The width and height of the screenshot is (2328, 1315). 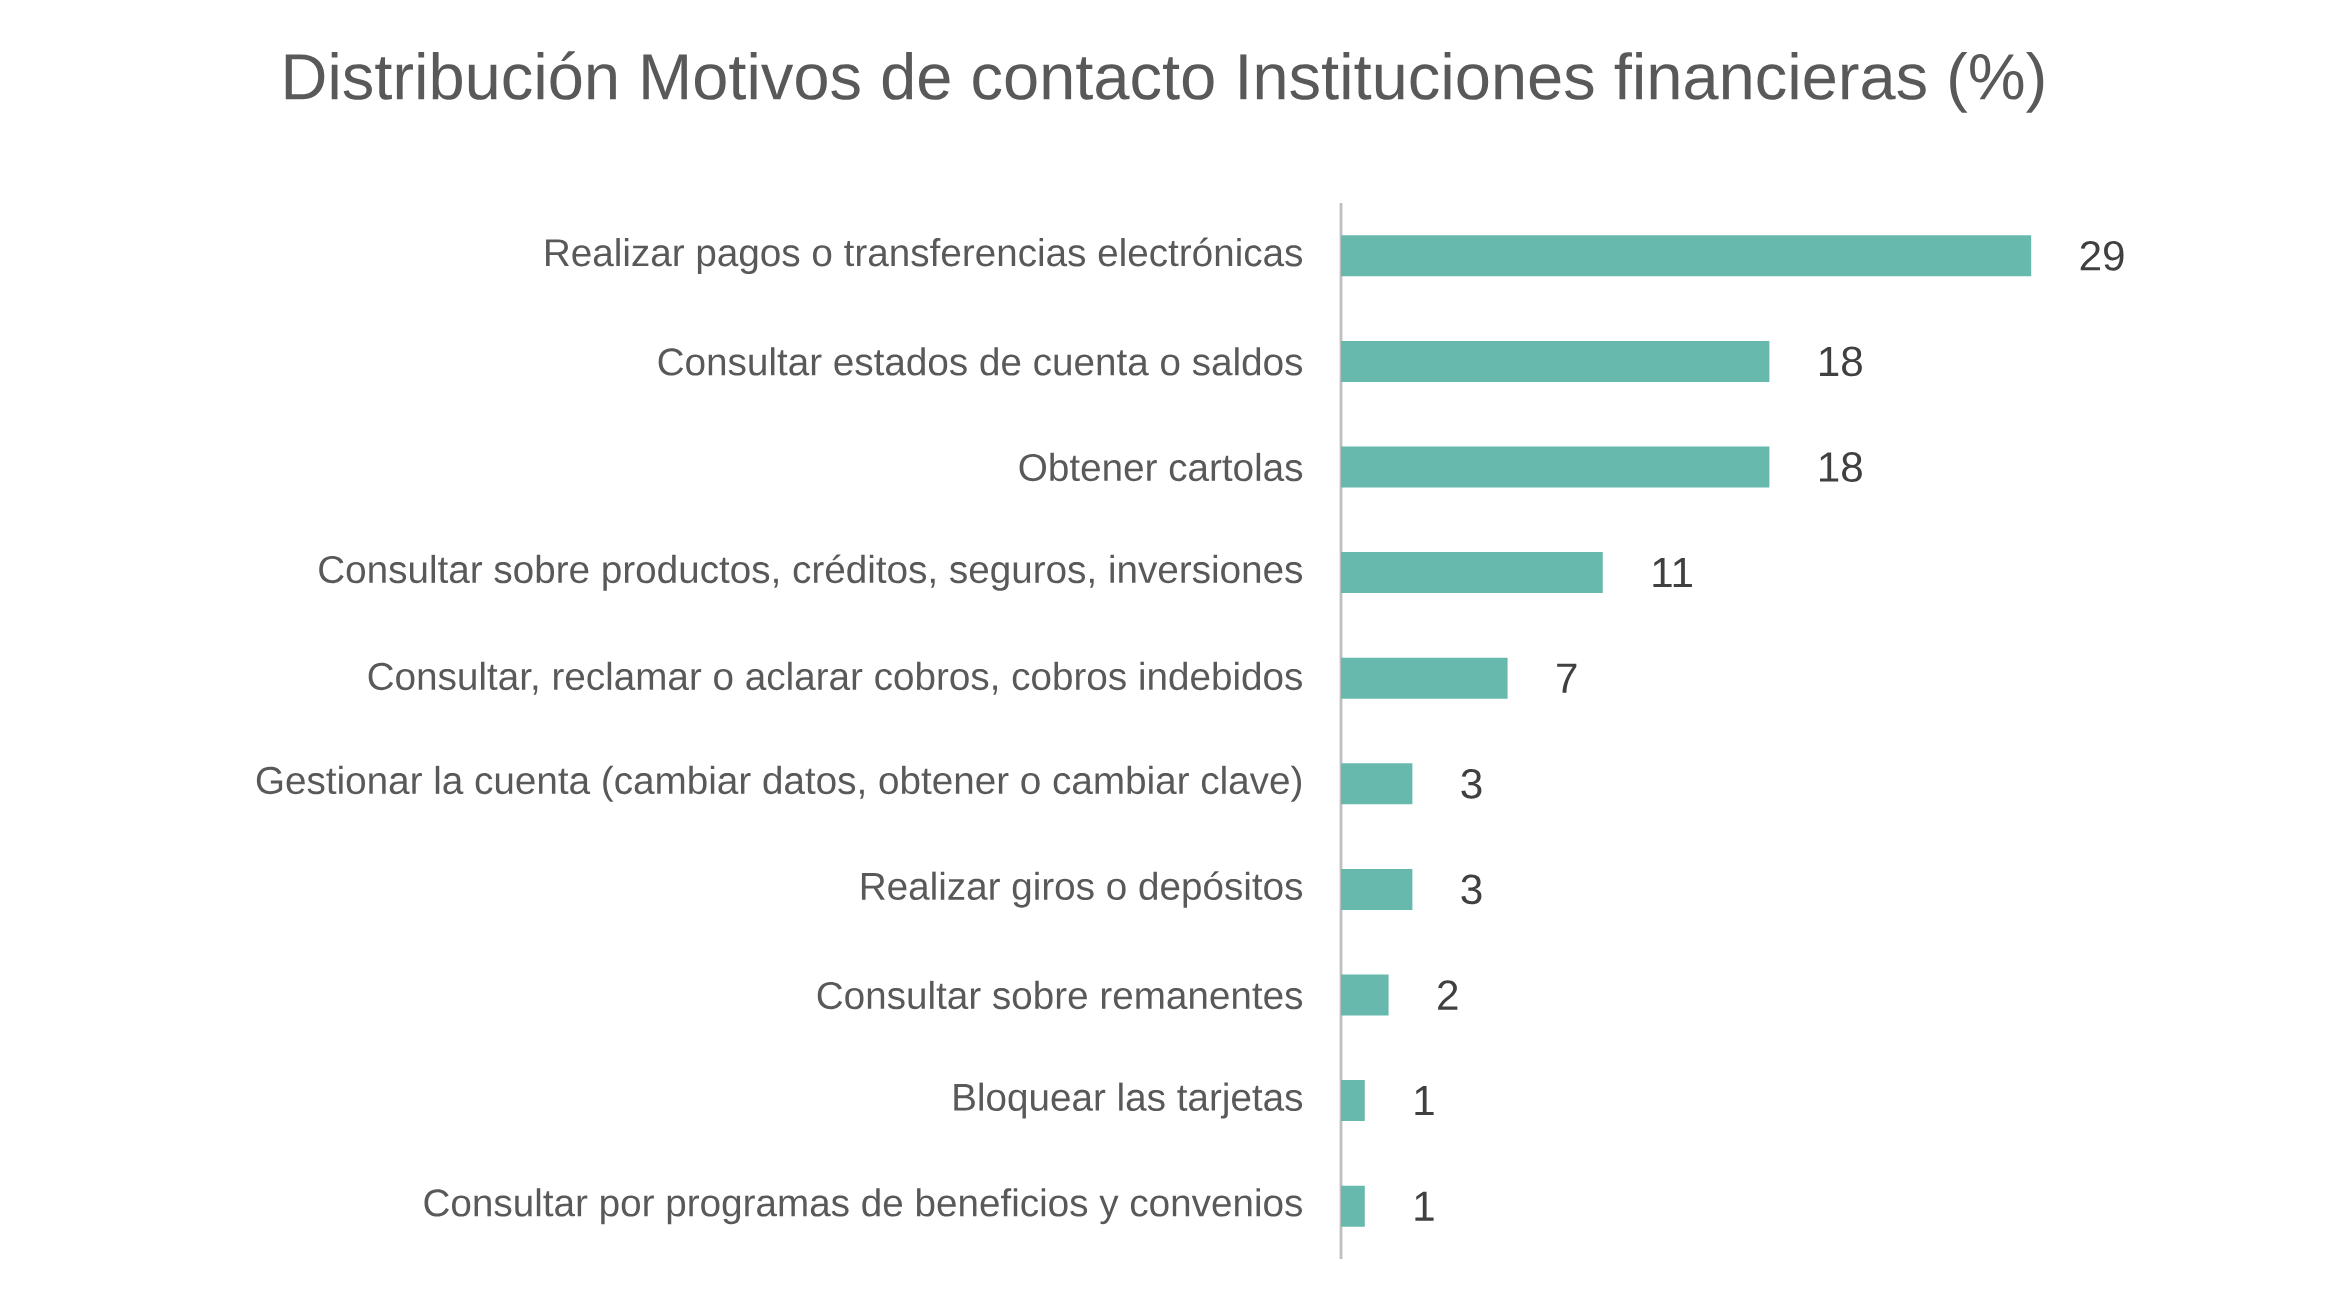 What do you see at coordinates (1082, 889) in the screenshot?
I see `y-tick-label: Realizar giros o depósitos` at bounding box center [1082, 889].